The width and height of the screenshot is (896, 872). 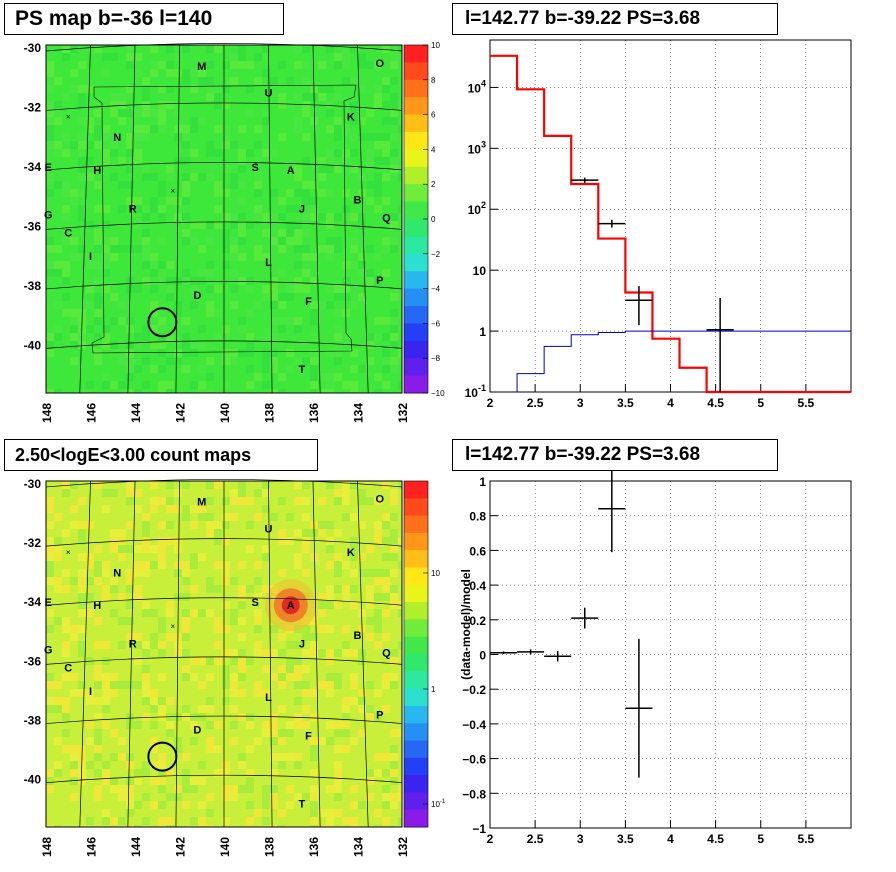 I want to click on x-tick-label: 4, so click(x=670, y=839).